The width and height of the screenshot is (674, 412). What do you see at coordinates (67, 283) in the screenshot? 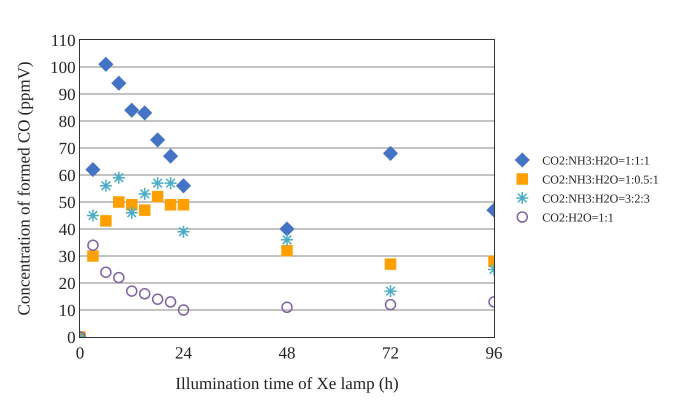
I see `y-tick-label: 20` at bounding box center [67, 283].